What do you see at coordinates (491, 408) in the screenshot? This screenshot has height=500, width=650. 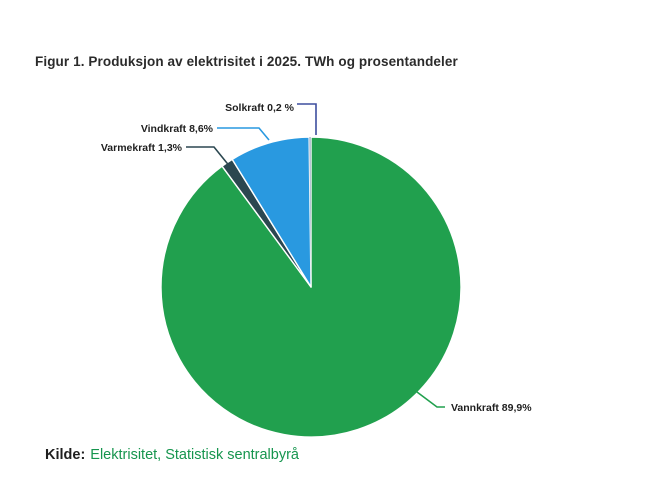 I see `slice-label-vannkraft: Vannkraft 89,9%` at bounding box center [491, 408].